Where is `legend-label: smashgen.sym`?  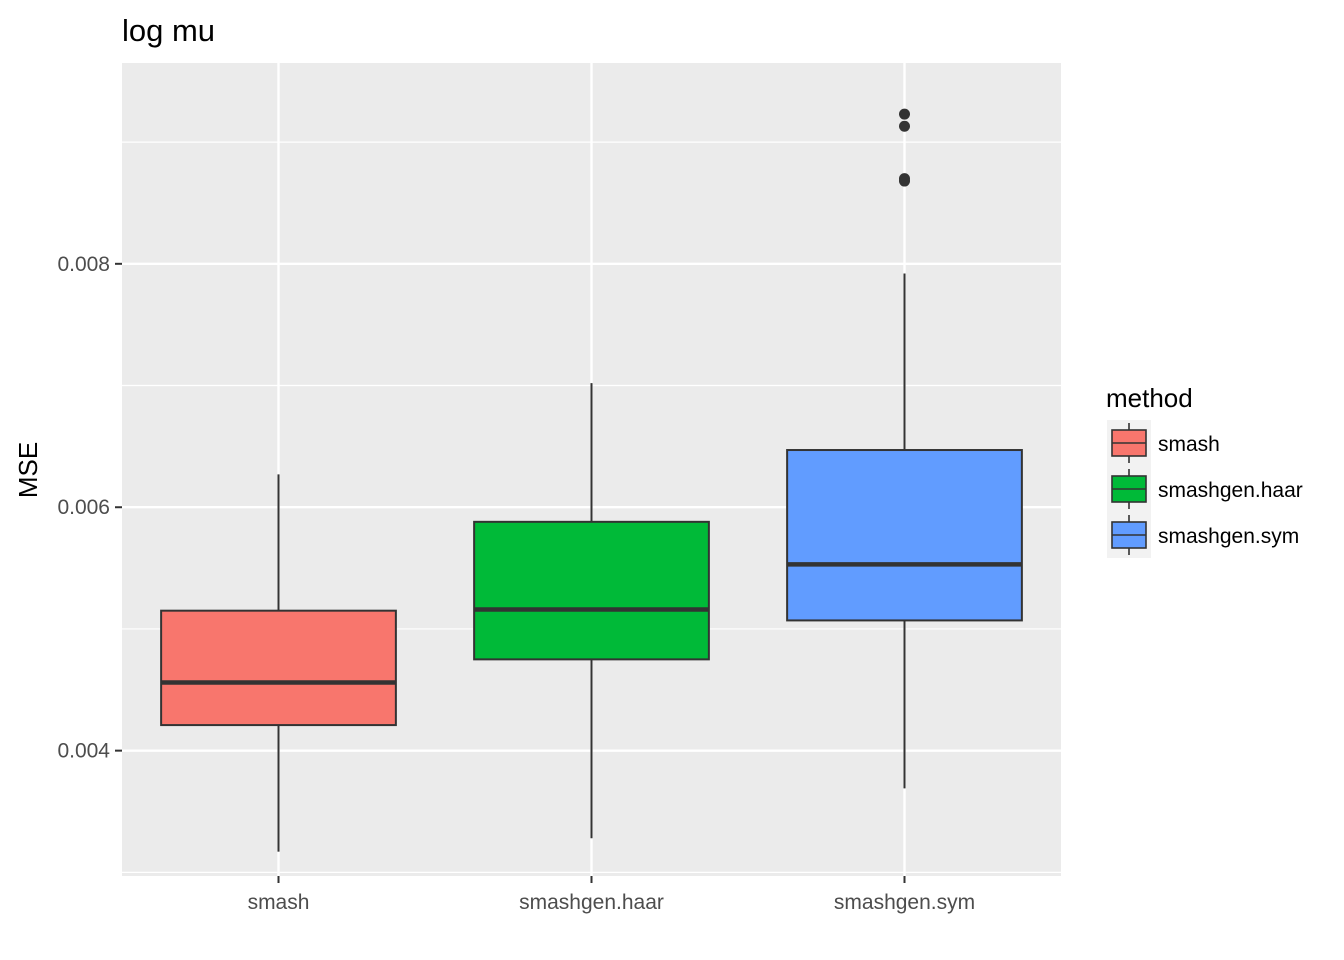 legend-label: smashgen.sym is located at coordinates (1228, 536).